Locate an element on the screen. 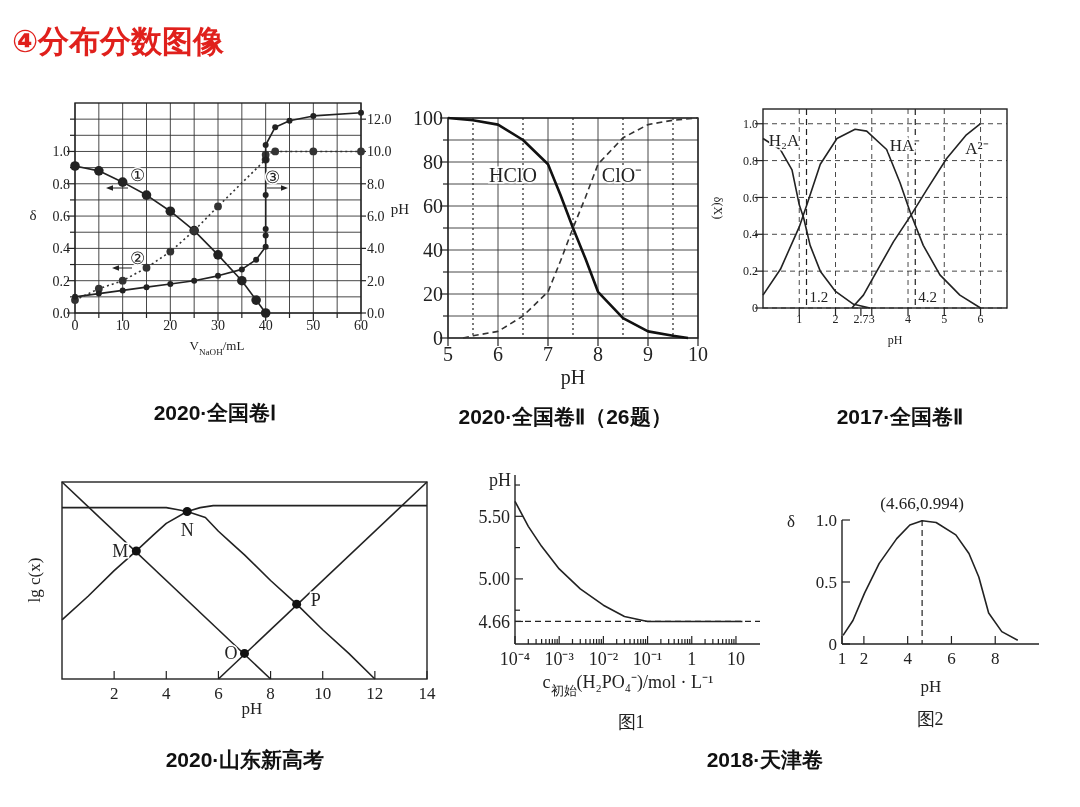 The width and height of the screenshot is (1080, 807). annotation: M is located at coordinates (120, 550).